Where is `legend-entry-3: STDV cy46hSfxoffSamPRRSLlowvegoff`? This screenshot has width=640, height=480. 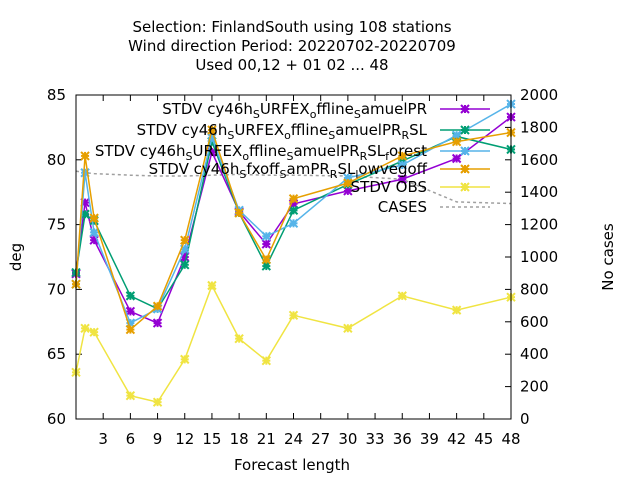 legend-entry-3: STDV cy46hSfxoffSamPRRSLlowvegoff is located at coordinates (319, 170).